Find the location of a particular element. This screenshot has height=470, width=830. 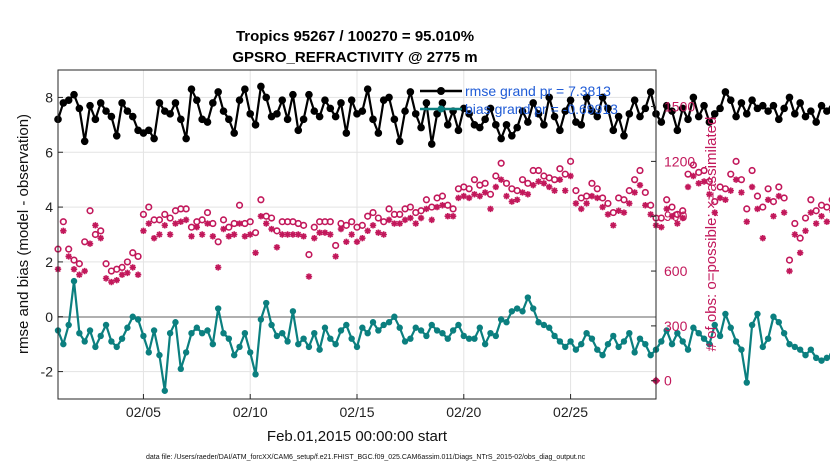

y-axis-ticks: -2 0 2 4 6 8 is located at coordinates (52, 234).